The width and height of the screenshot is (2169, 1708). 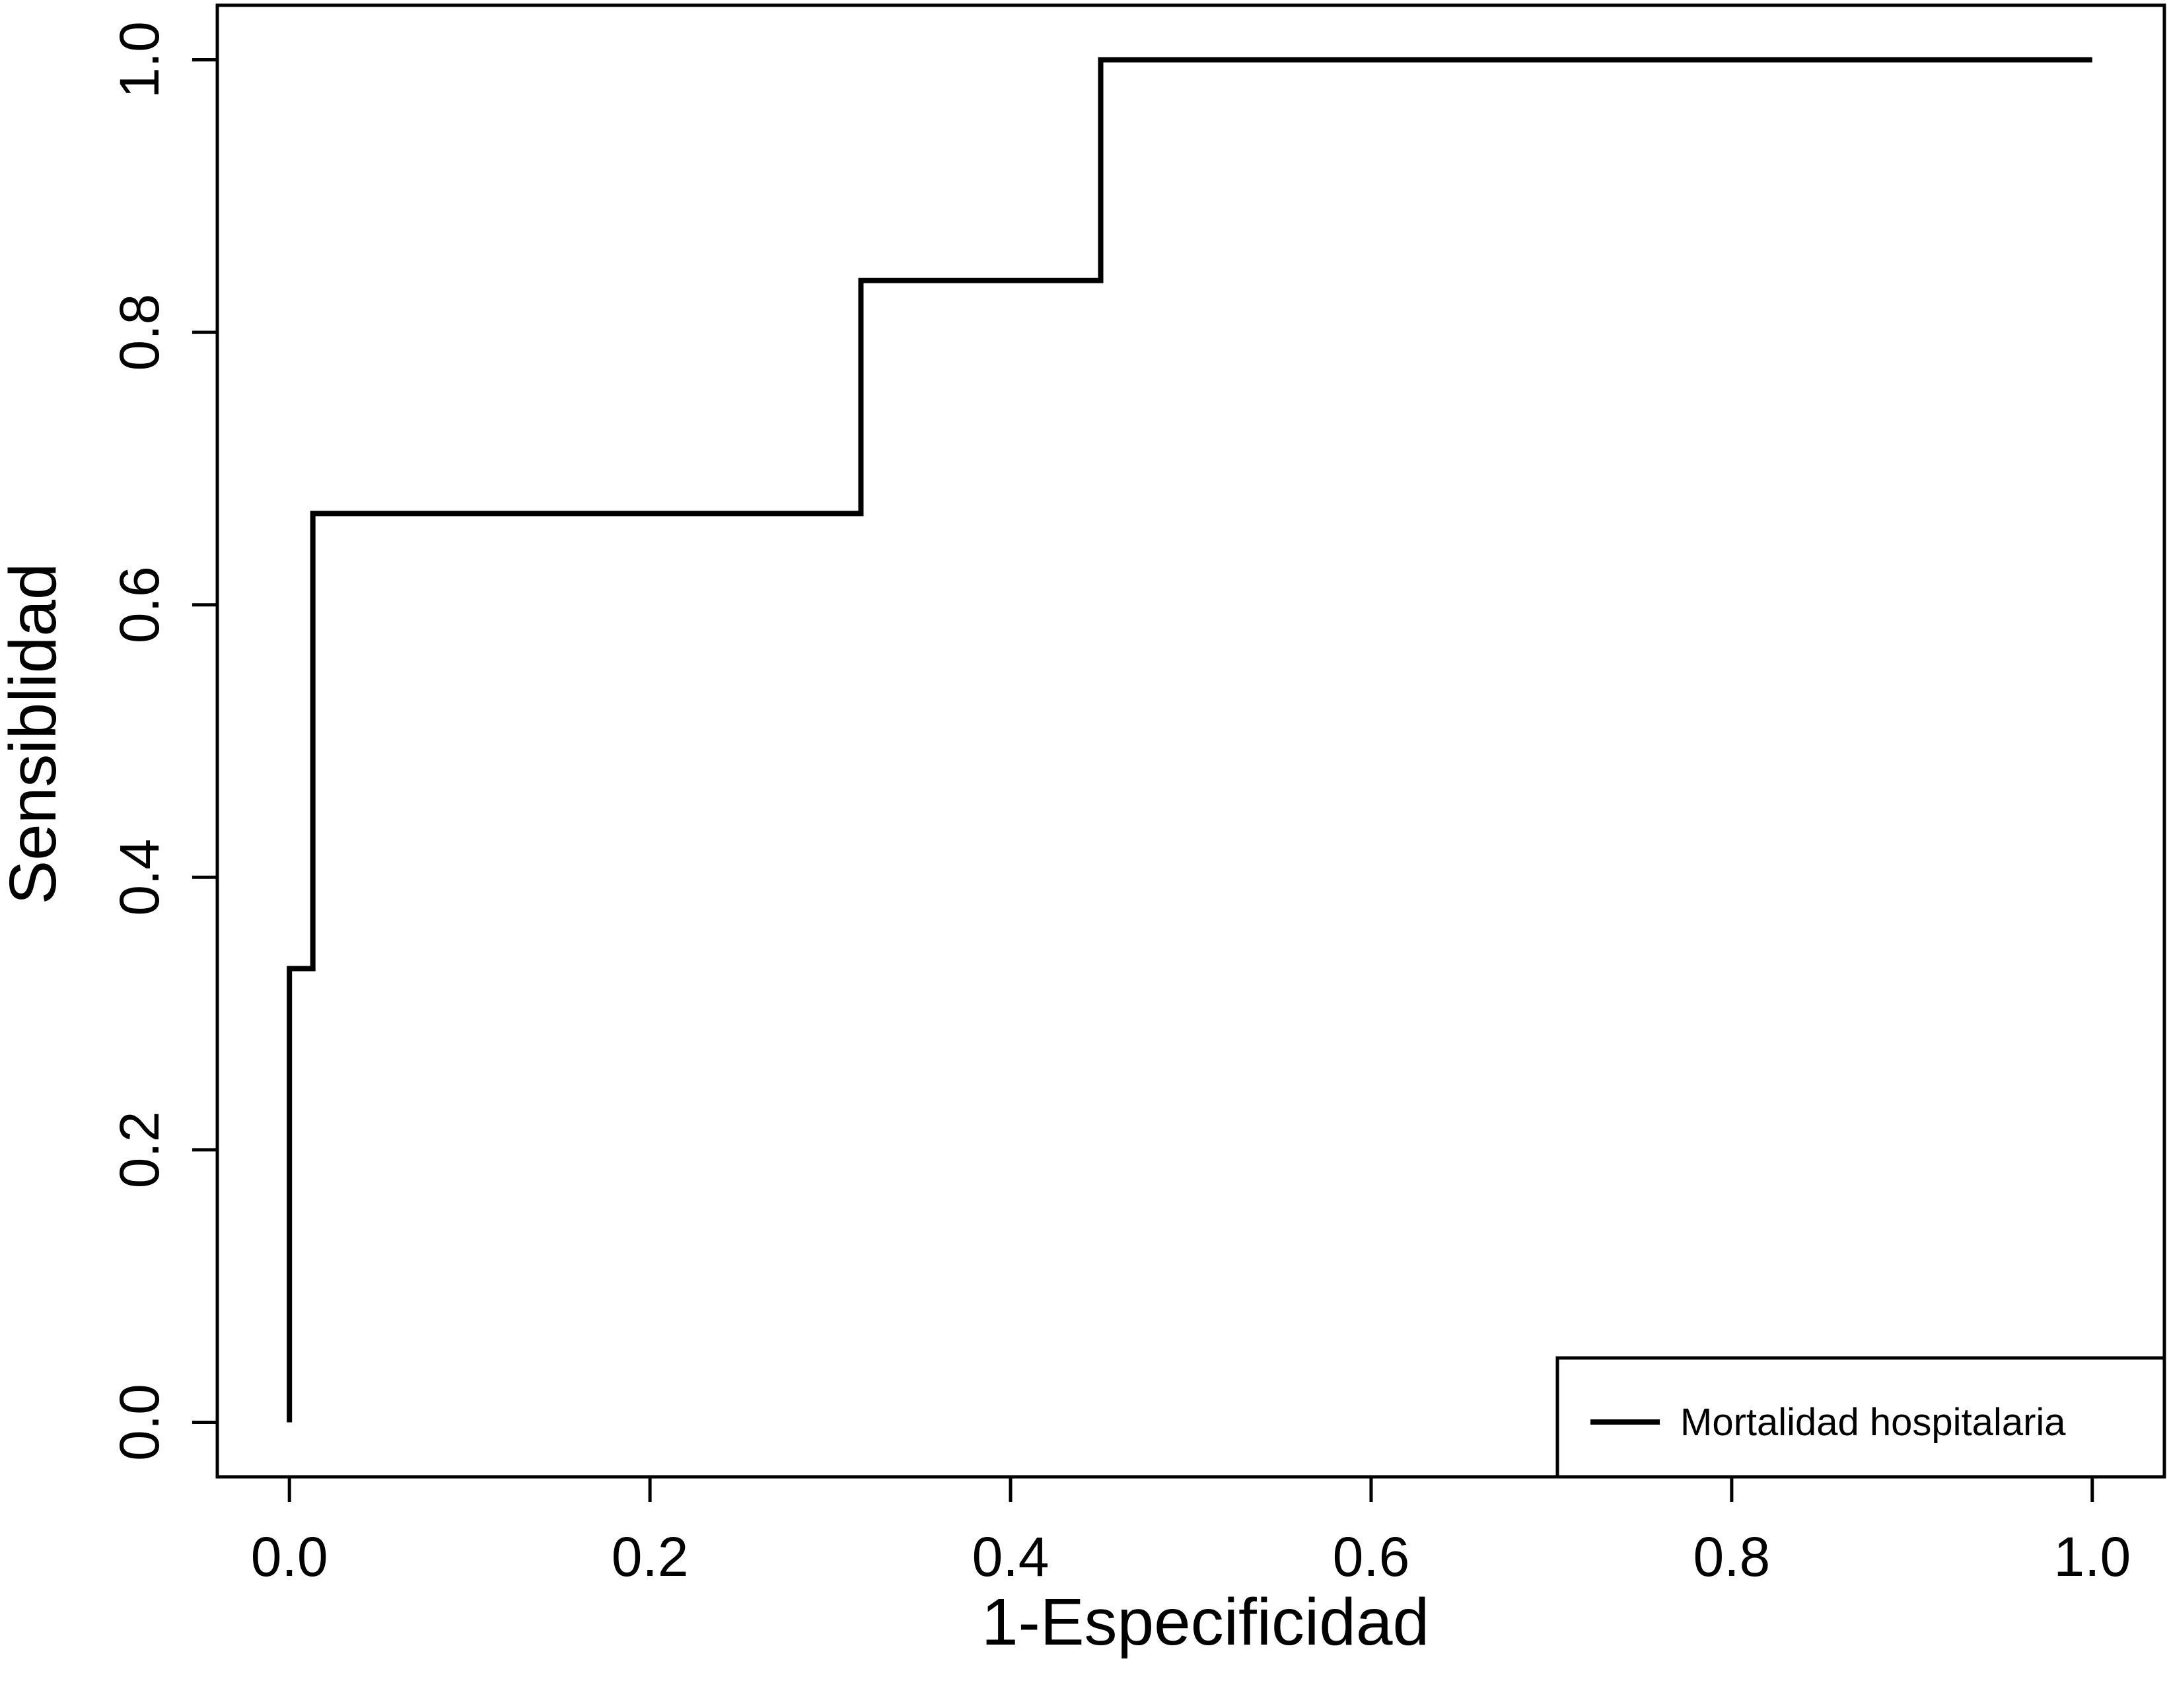 I want to click on y-tick-label: 0.2, so click(x=139, y=1149).